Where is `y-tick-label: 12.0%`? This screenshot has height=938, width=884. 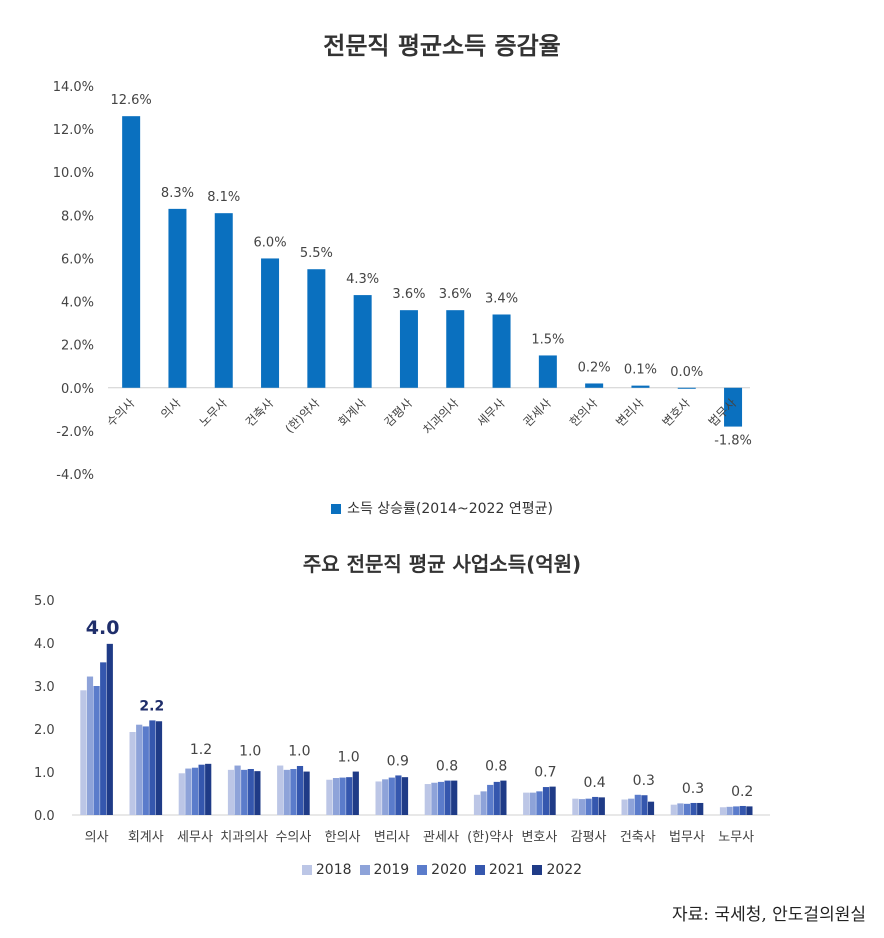 y-tick-label: 12.0% is located at coordinates (73, 130).